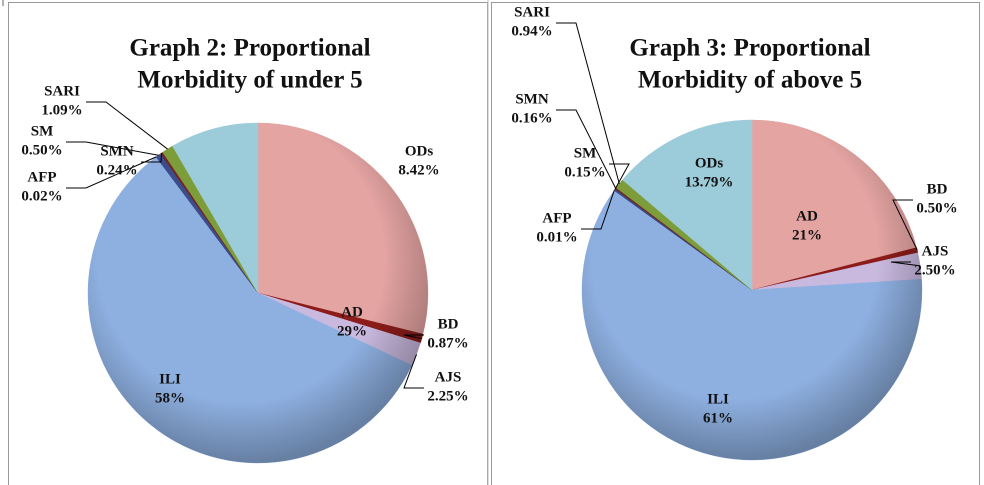 The image size is (984, 485). What do you see at coordinates (718, 418) in the screenshot?
I see `value-label: 61%` at bounding box center [718, 418].